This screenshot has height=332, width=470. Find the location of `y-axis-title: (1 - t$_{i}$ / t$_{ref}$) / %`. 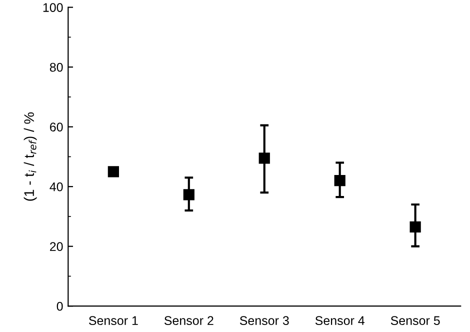

y-axis-title: (1 - t$_{i}$ / t$_{ref}$) / % is located at coordinates (30, 156).